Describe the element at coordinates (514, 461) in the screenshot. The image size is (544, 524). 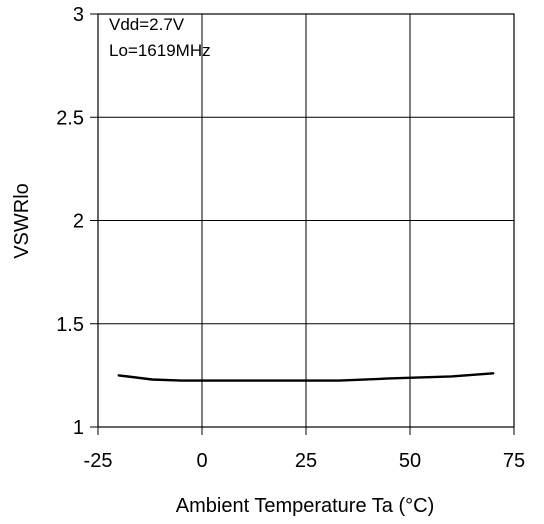
I see `x-tick-label: 75` at that location.